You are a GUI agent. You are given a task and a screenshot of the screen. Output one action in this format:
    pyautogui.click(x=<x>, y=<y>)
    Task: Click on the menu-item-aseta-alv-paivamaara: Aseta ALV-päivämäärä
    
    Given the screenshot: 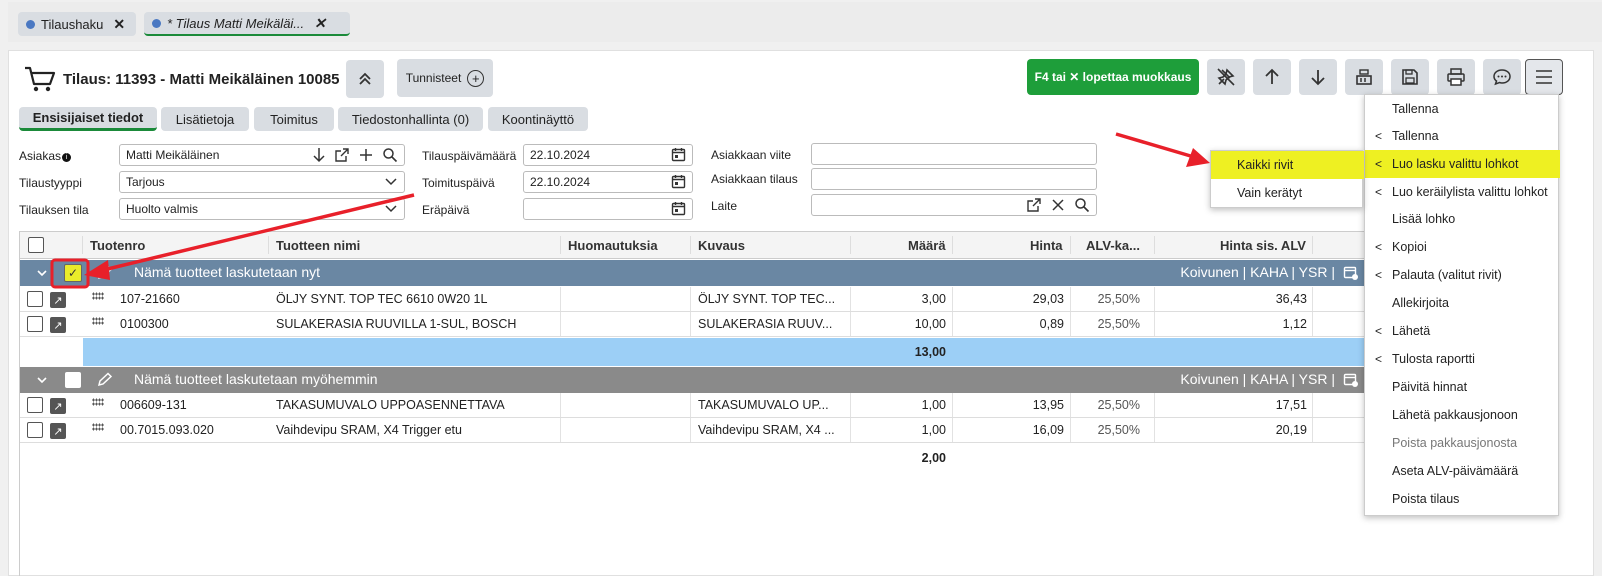 What is the action you would take?
    pyautogui.click(x=1462, y=471)
    